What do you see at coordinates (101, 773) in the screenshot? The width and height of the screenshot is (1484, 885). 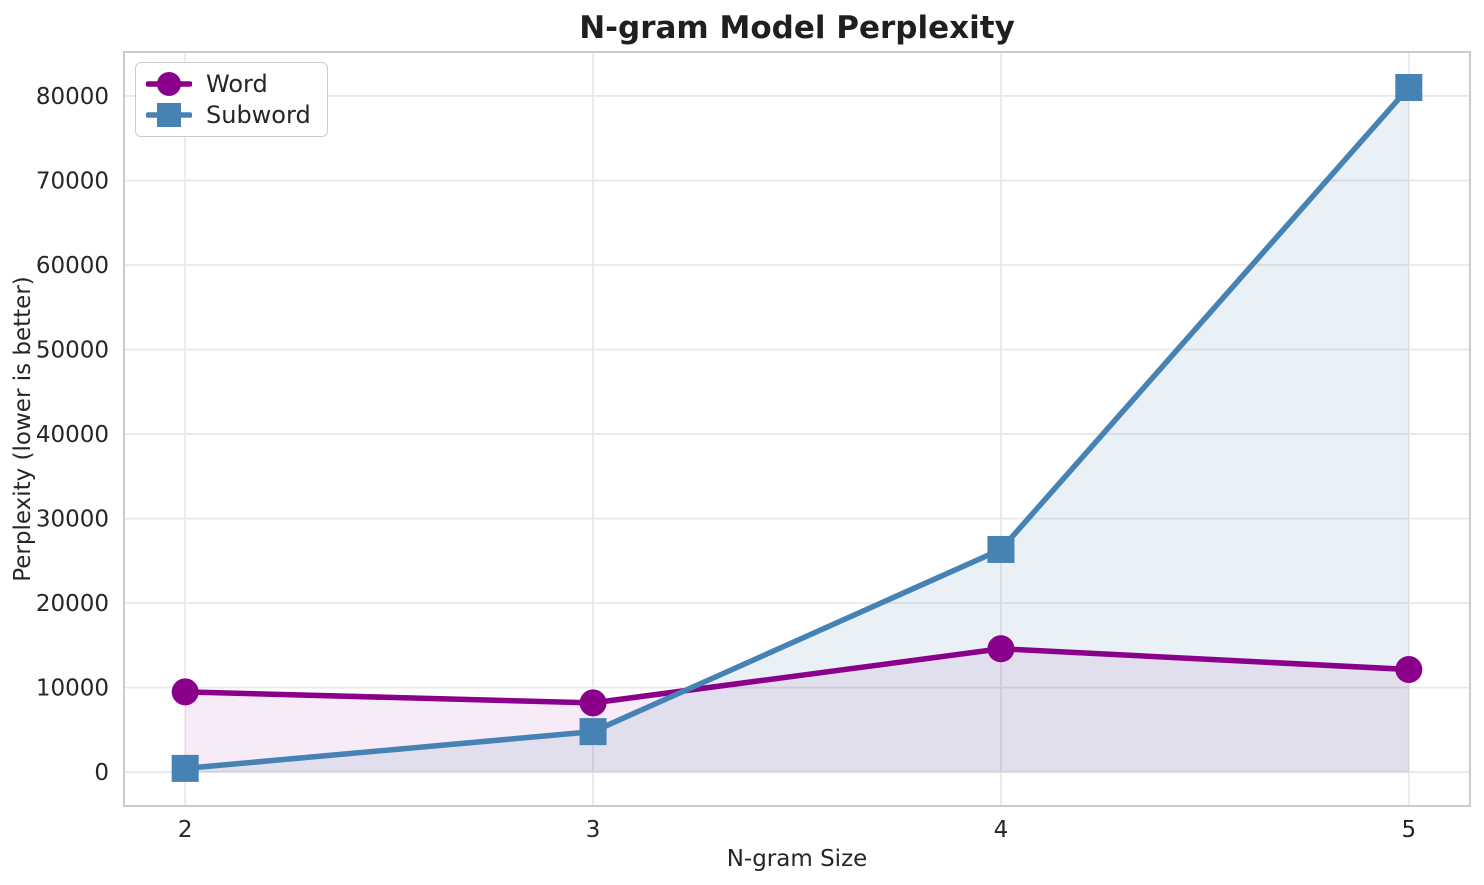 I see `y-tick-label: 0` at bounding box center [101, 773].